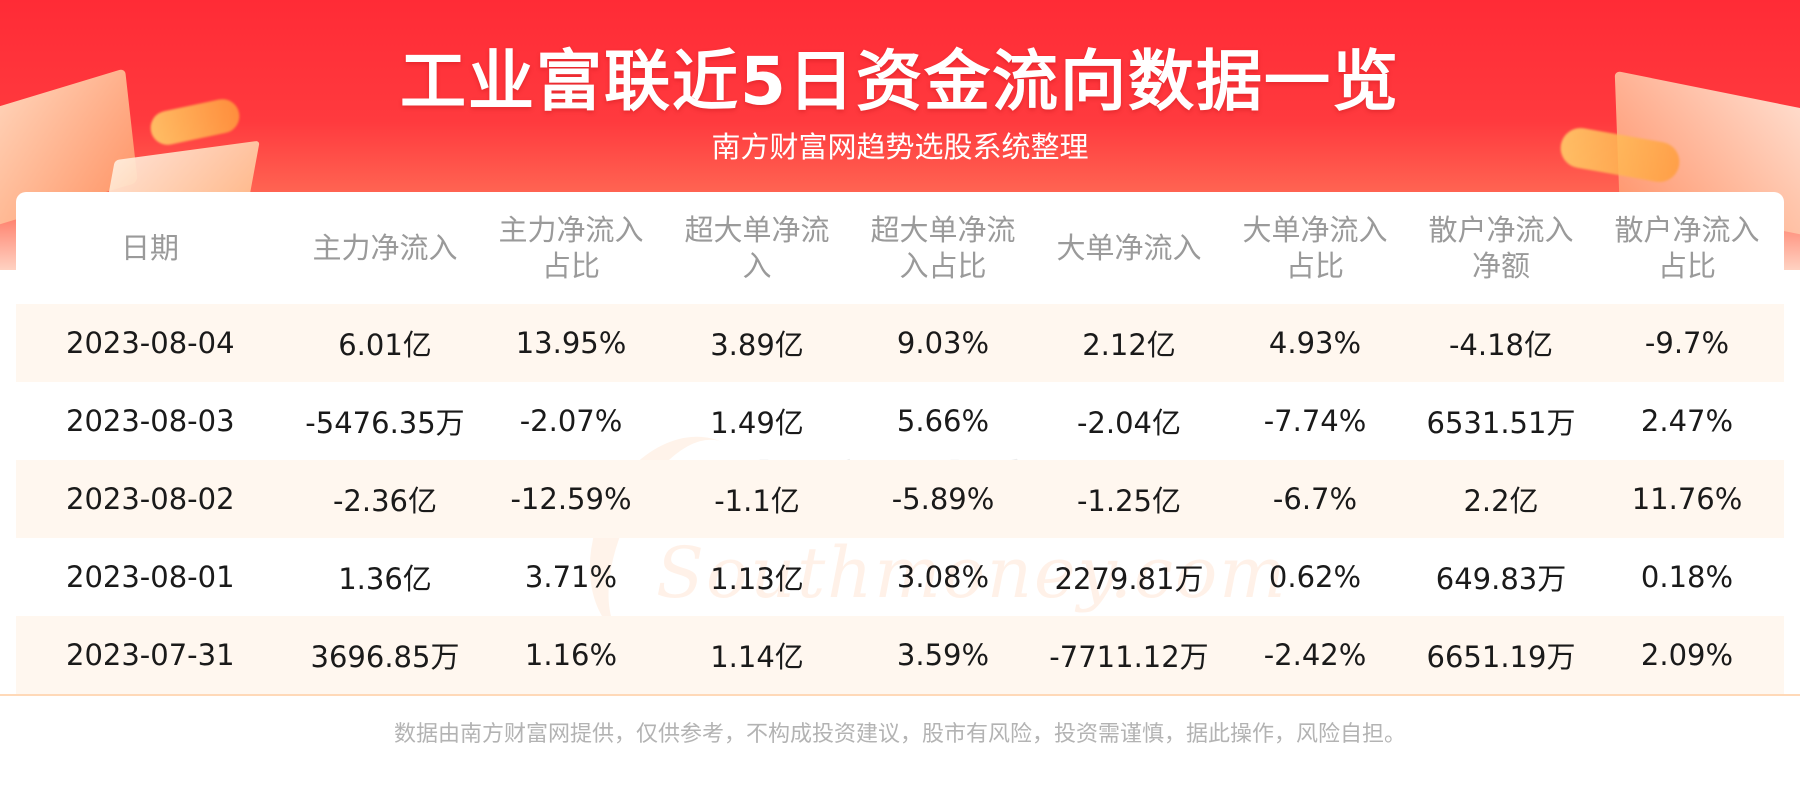  What do you see at coordinates (1501, 579) in the screenshot?
I see `table-cell: 649.83万` at bounding box center [1501, 579].